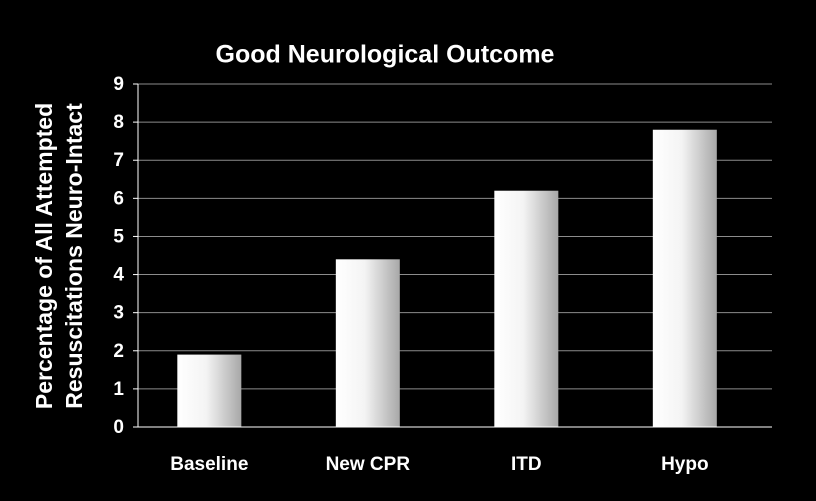 Image resolution: width=816 pixels, height=501 pixels. What do you see at coordinates (118, 84) in the screenshot?
I see `y-tick-label: 9` at bounding box center [118, 84].